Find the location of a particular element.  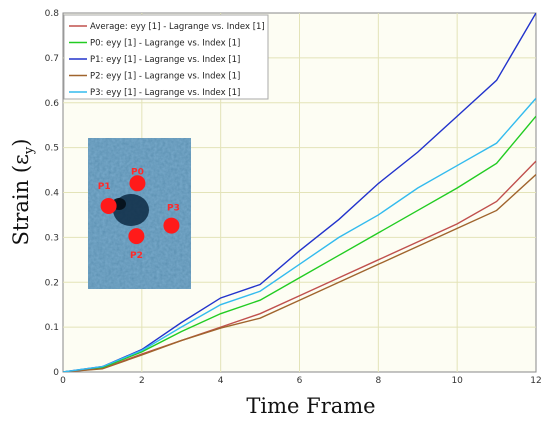

y-axis-title-main: Strain (ε is located at coordinates (21, 199).